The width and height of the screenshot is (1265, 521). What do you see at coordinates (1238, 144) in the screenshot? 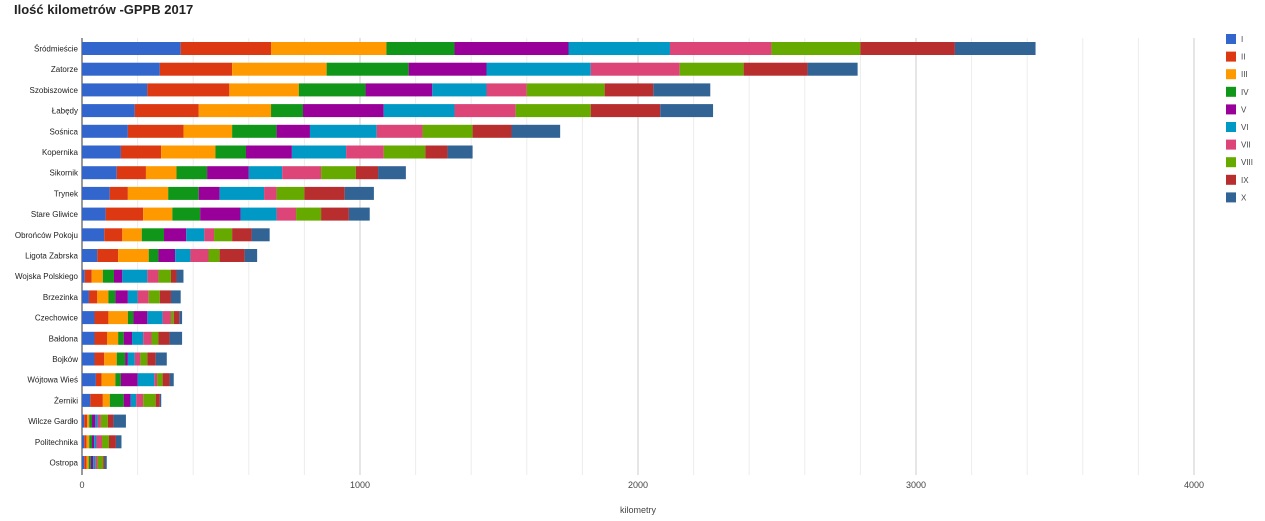
I see `legend-item: VII` at bounding box center [1238, 144].